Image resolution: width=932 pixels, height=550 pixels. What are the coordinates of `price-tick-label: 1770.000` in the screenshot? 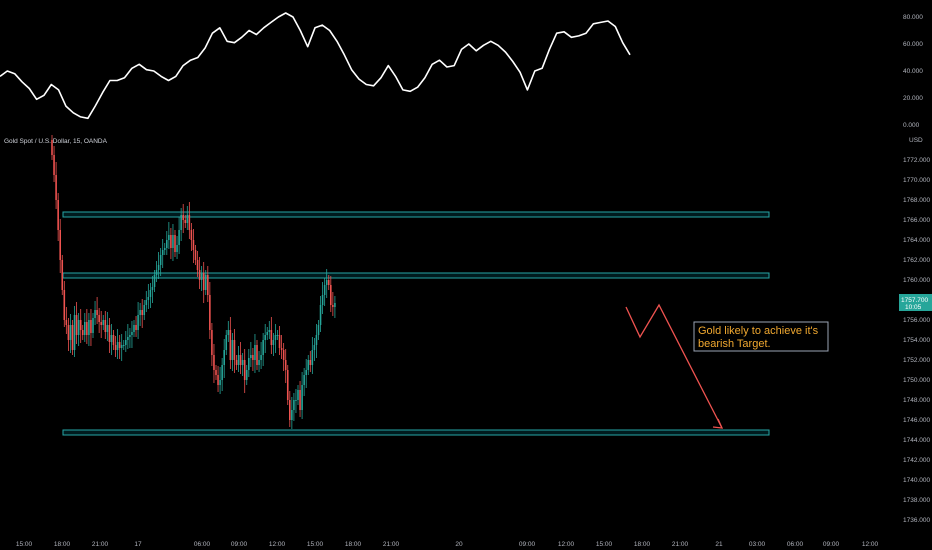 It's located at (916, 180).